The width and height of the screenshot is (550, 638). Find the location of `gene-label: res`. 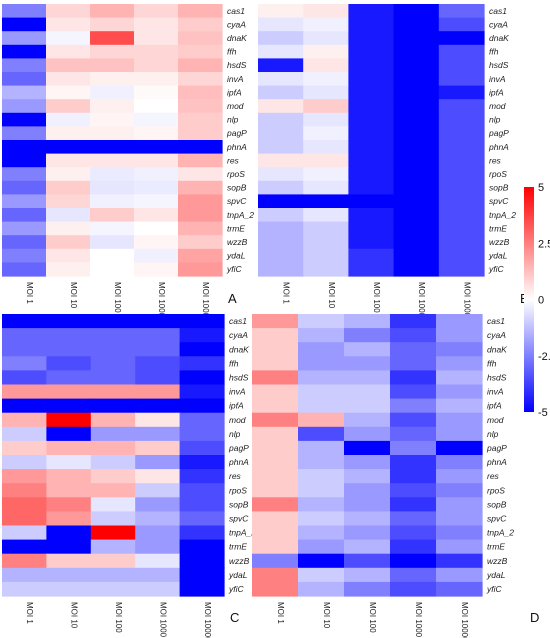

gene-label: res is located at coordinates (493, 476).